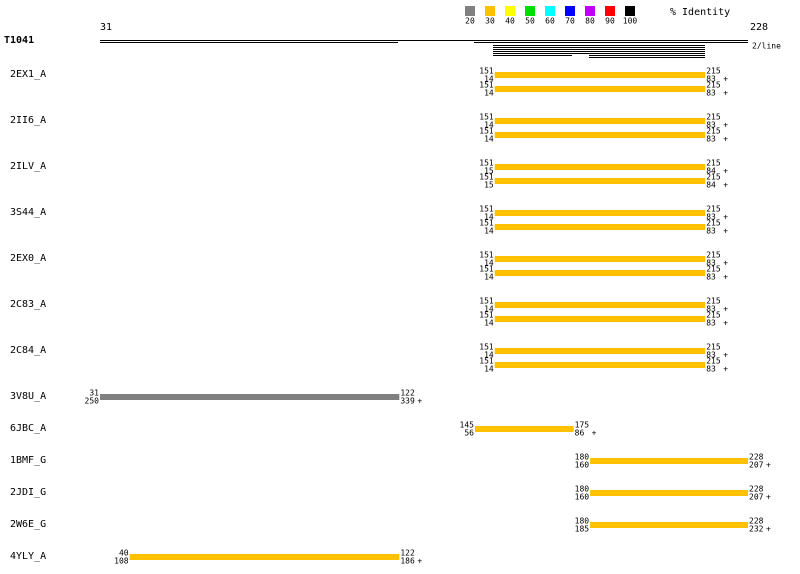  I want to click on template-start-num: 108, so click(121, 561).